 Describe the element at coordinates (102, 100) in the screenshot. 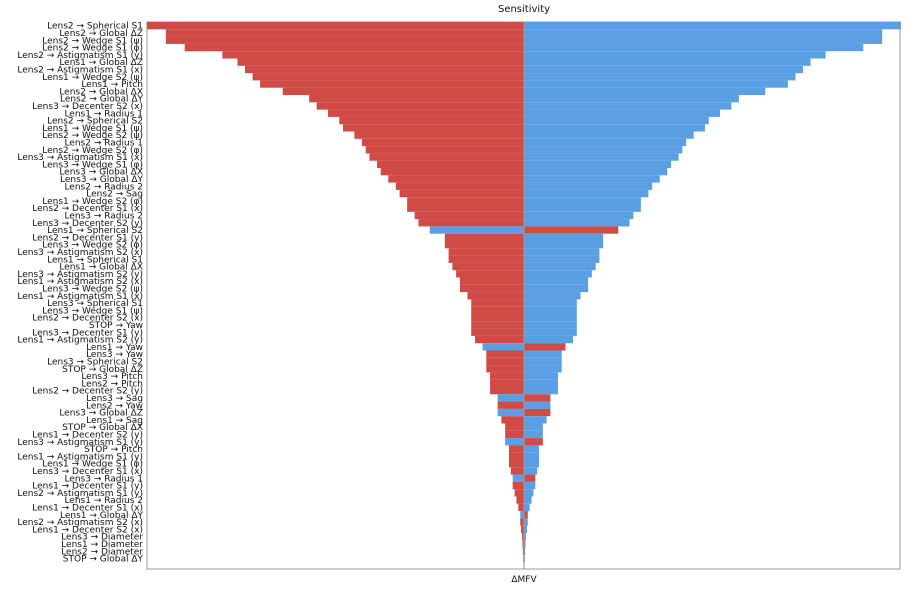

I see `row-label-10: Lens2 → Global ΔY` at that location.